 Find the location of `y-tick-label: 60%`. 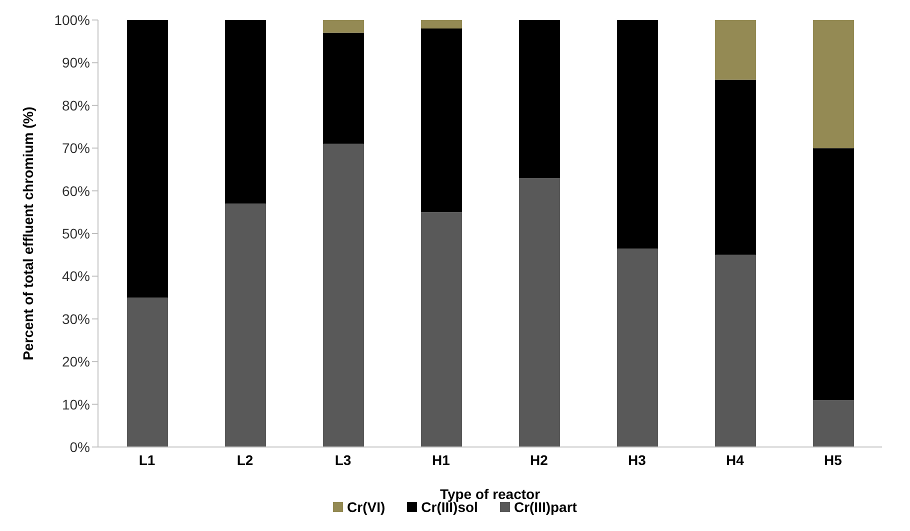

y-tick-label: 60% is located at coordinates (76, 190).